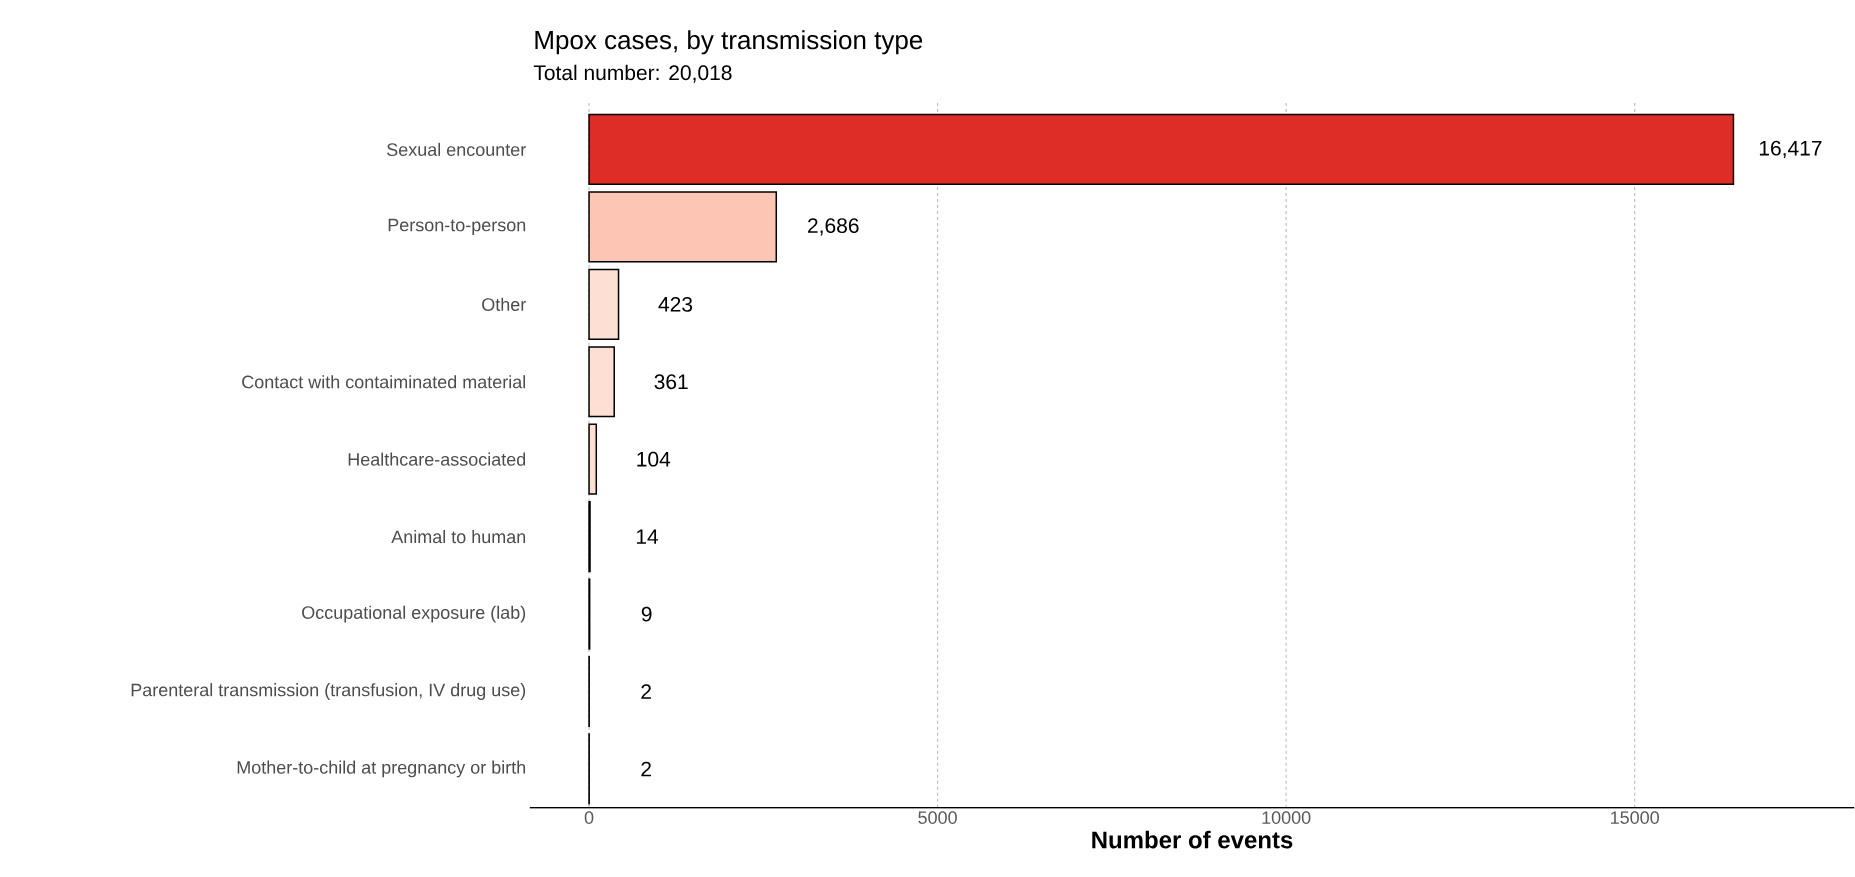 The image size is (1855, 877). What do you see at coordinates (647, 537) in the screenshot?
I see `data-label: 14` at bounding box center [647, 537].